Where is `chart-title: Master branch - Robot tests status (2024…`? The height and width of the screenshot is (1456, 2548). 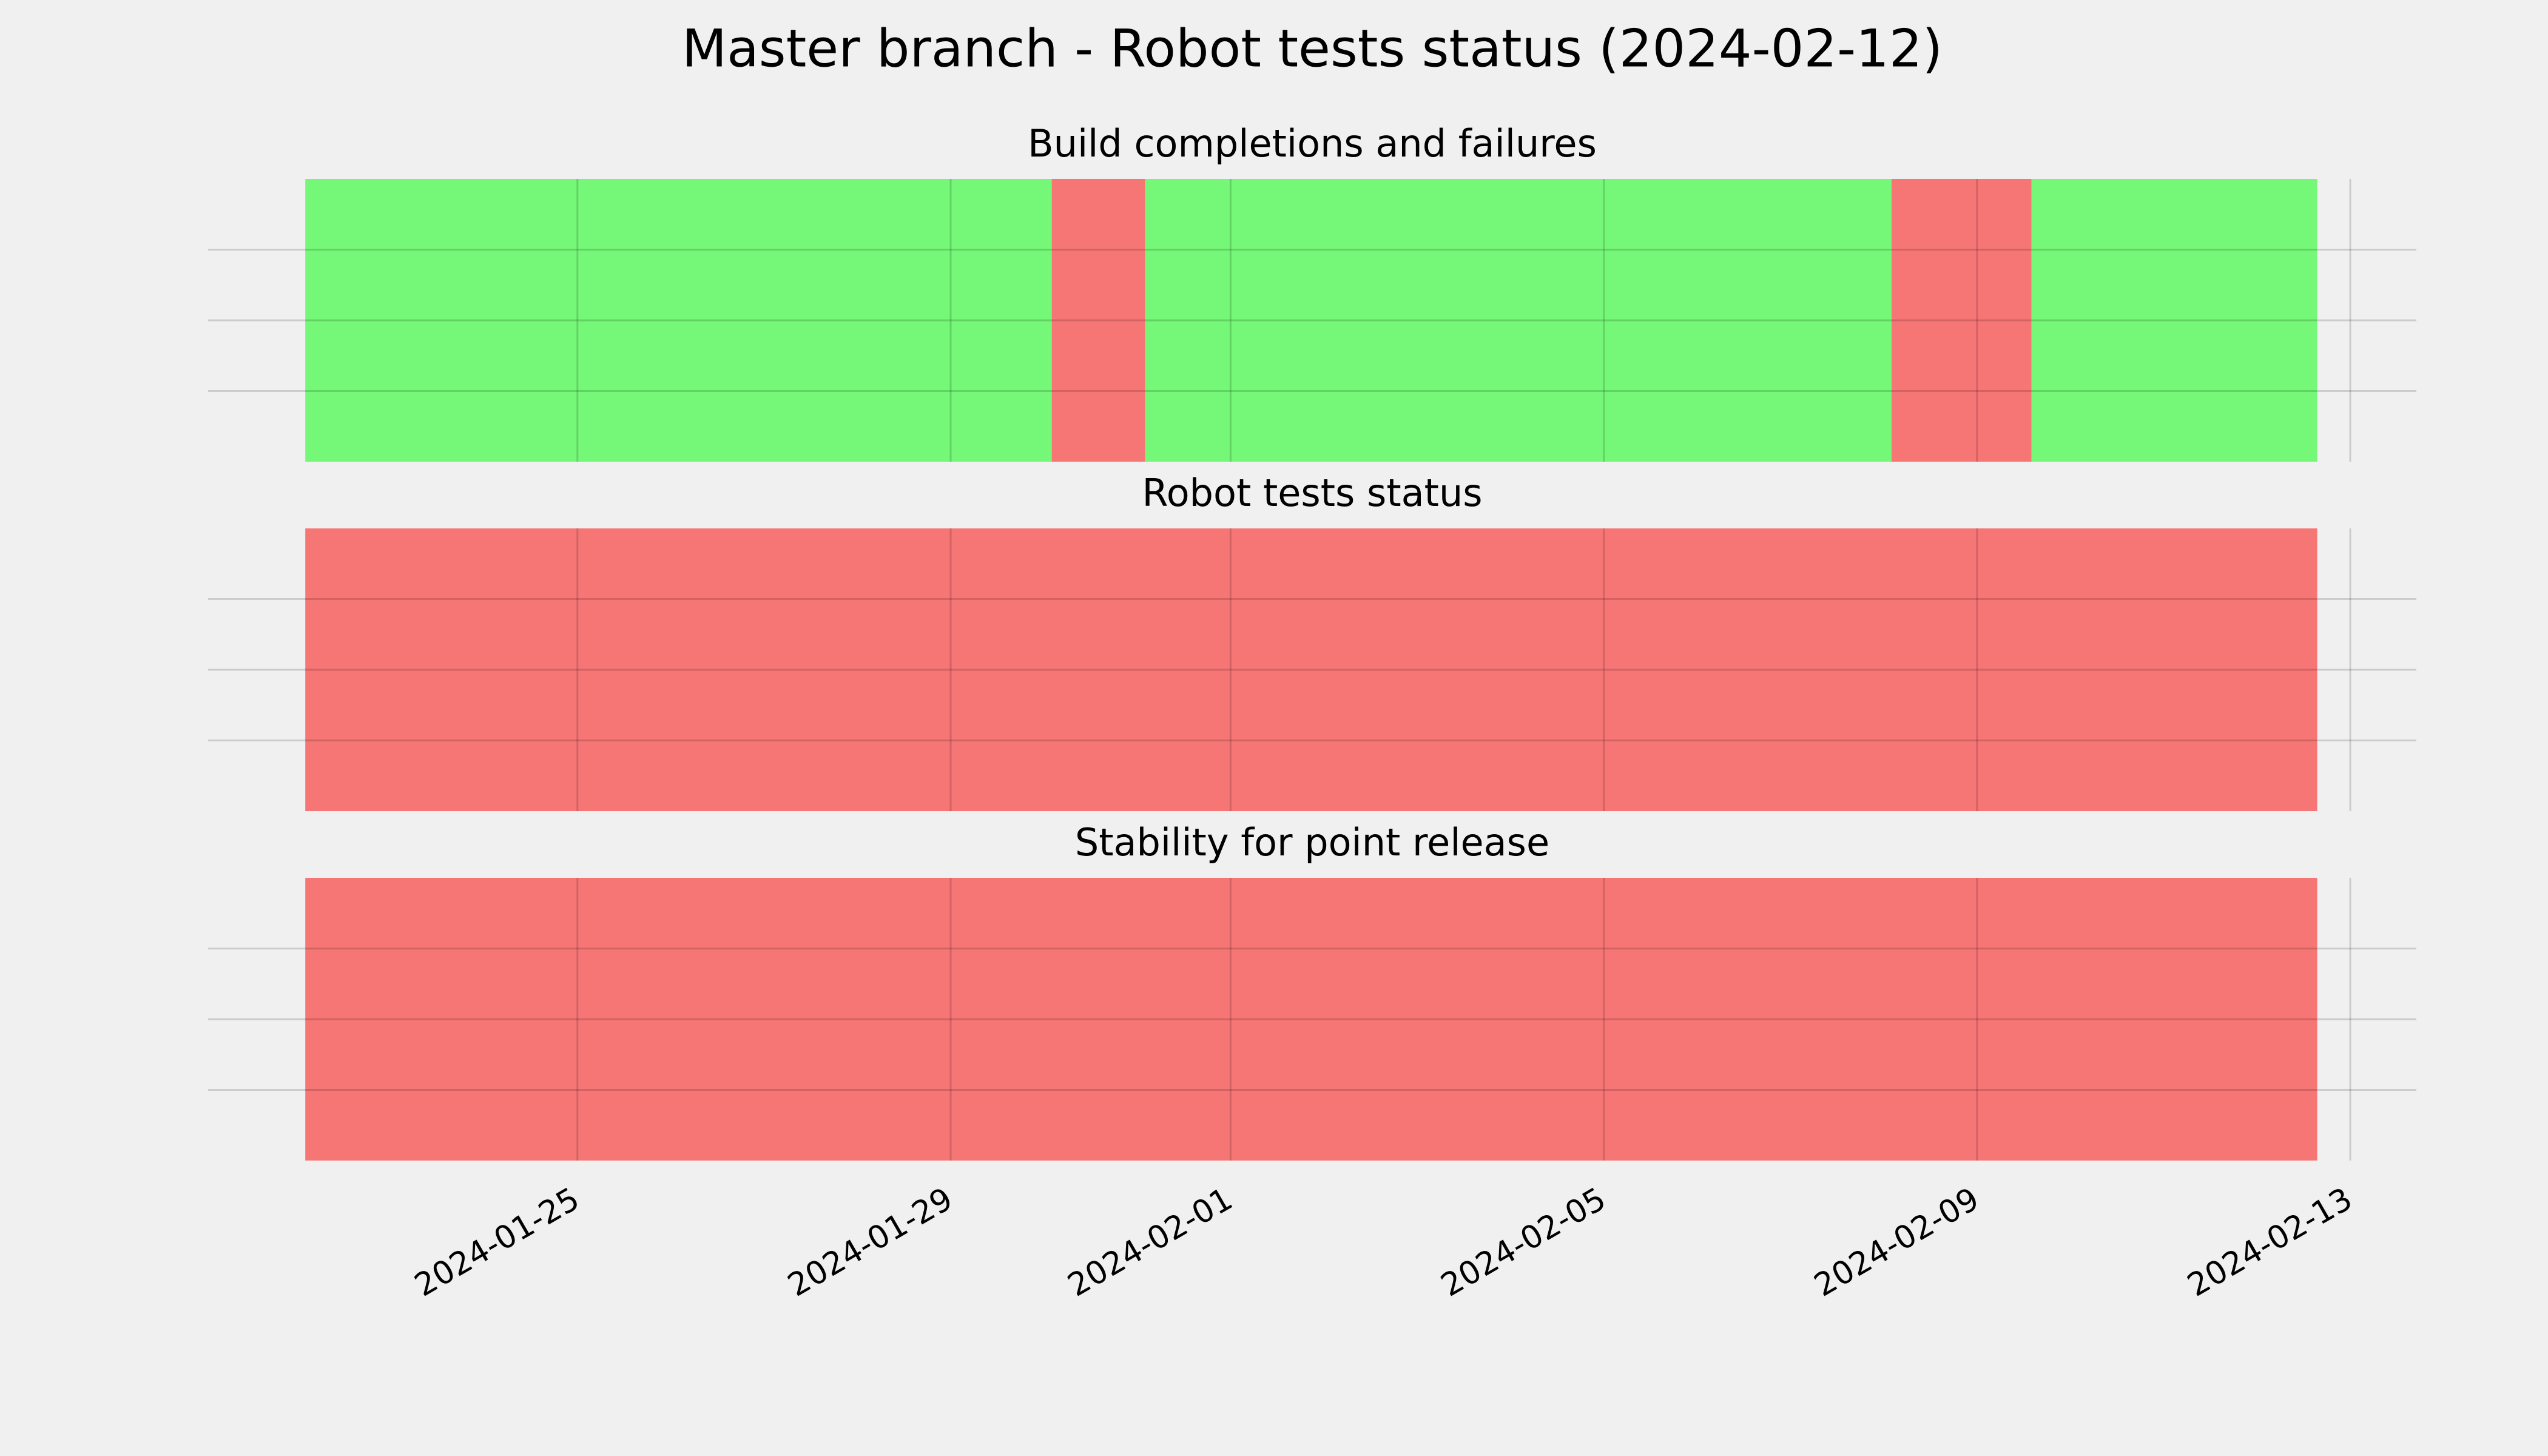 chart-title: Master branch - Robot tests status (2024… is located at coordinates (1312, 48).